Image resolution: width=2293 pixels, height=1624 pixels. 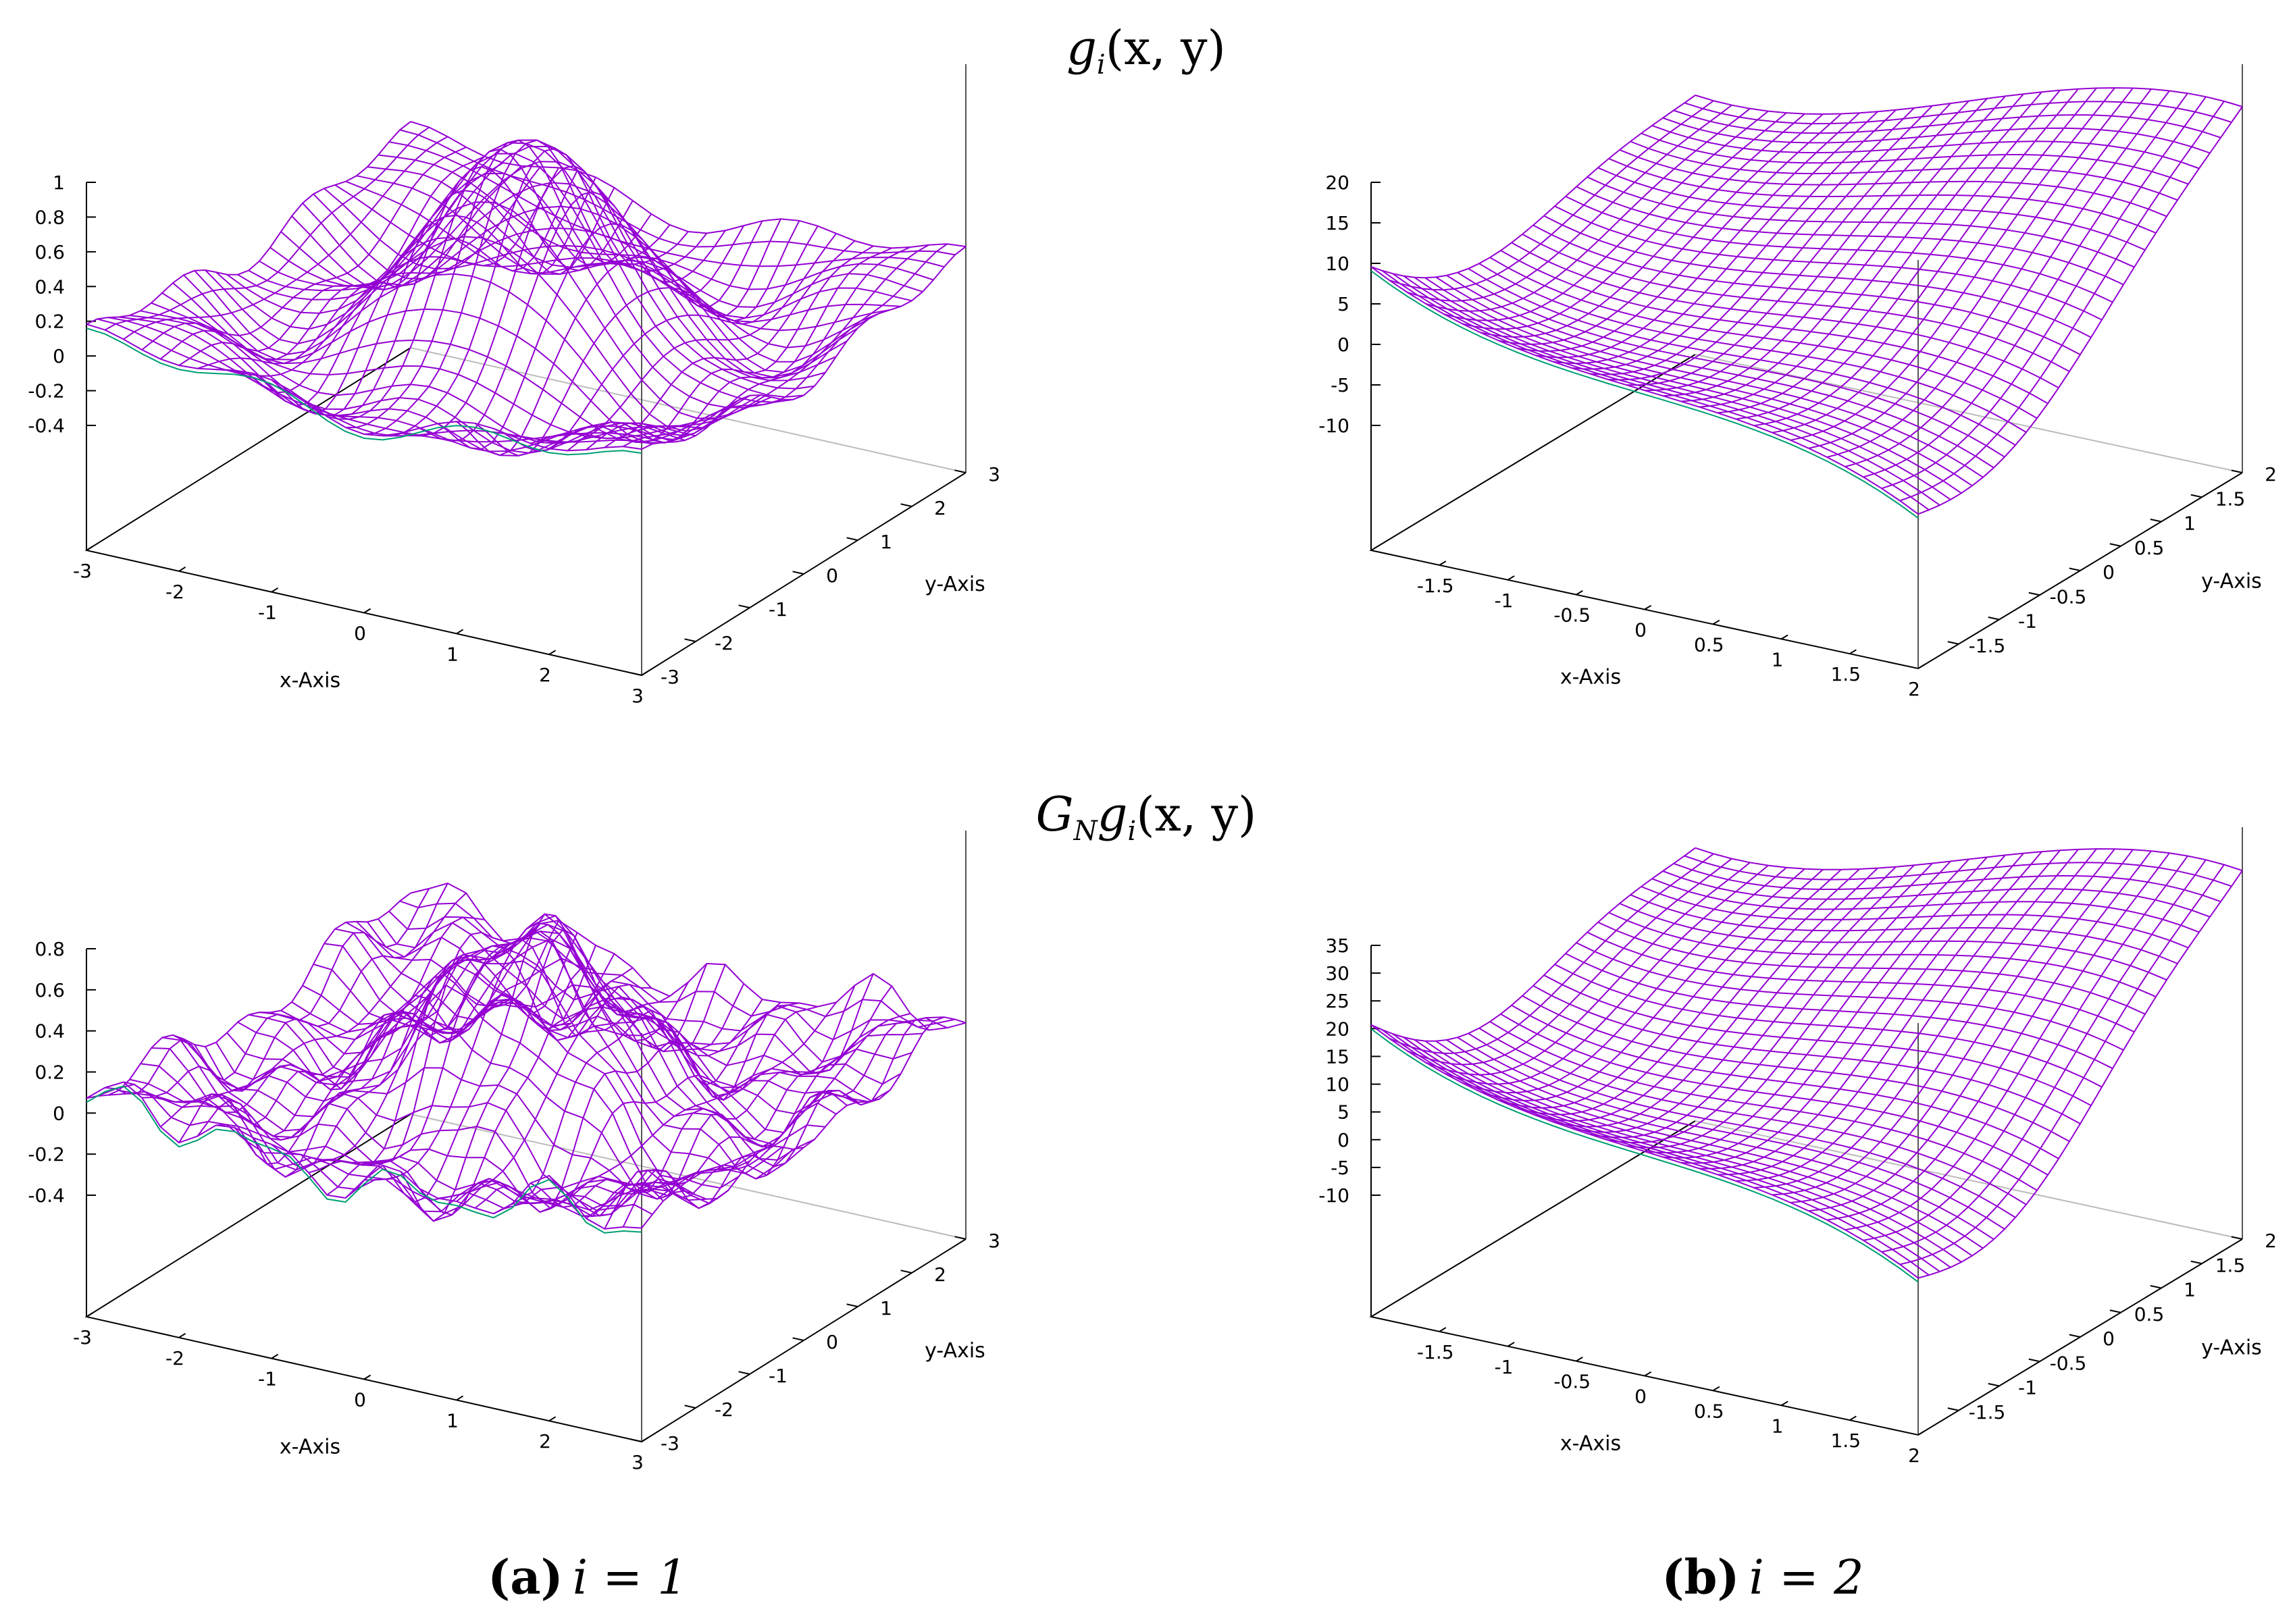 What do you see at coordinates (360, 634) in the screenshot?
I see `x-tick-label: 0` at bounding box center [360, 634].